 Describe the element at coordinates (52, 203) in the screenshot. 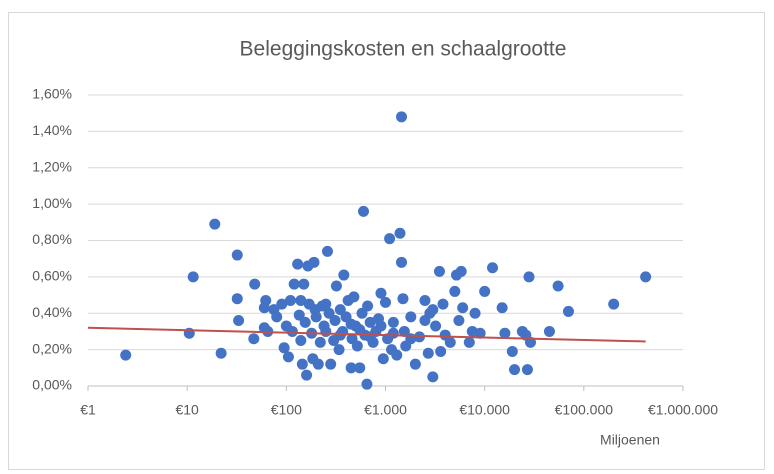

I see `y-tick-label: 1,00%` at that location.